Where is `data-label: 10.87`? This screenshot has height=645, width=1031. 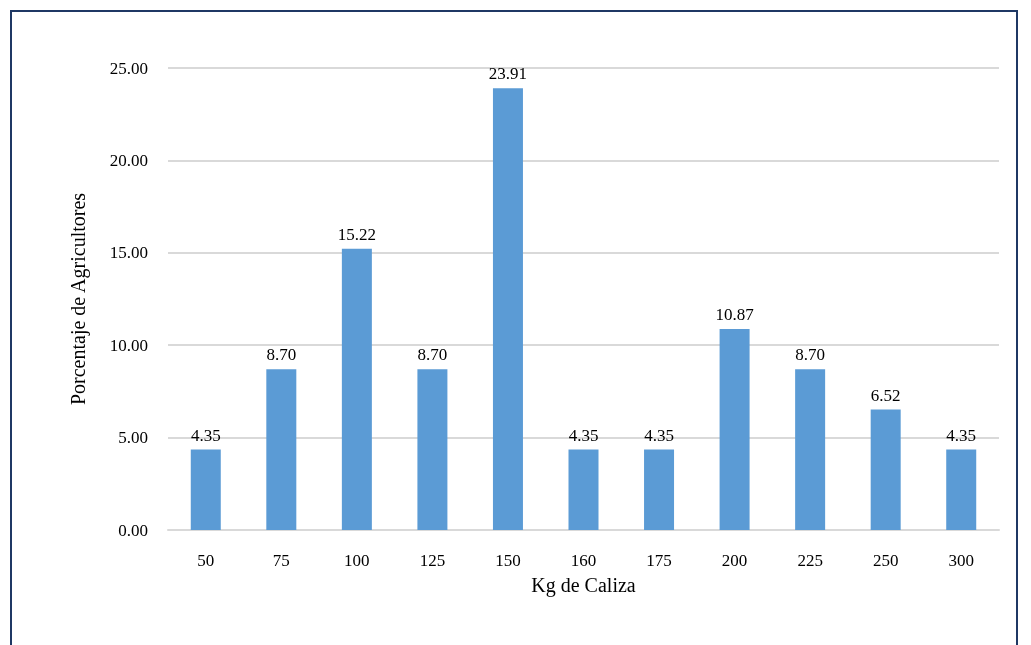 data-label: 10.87 is located at coordinates (735, 315).